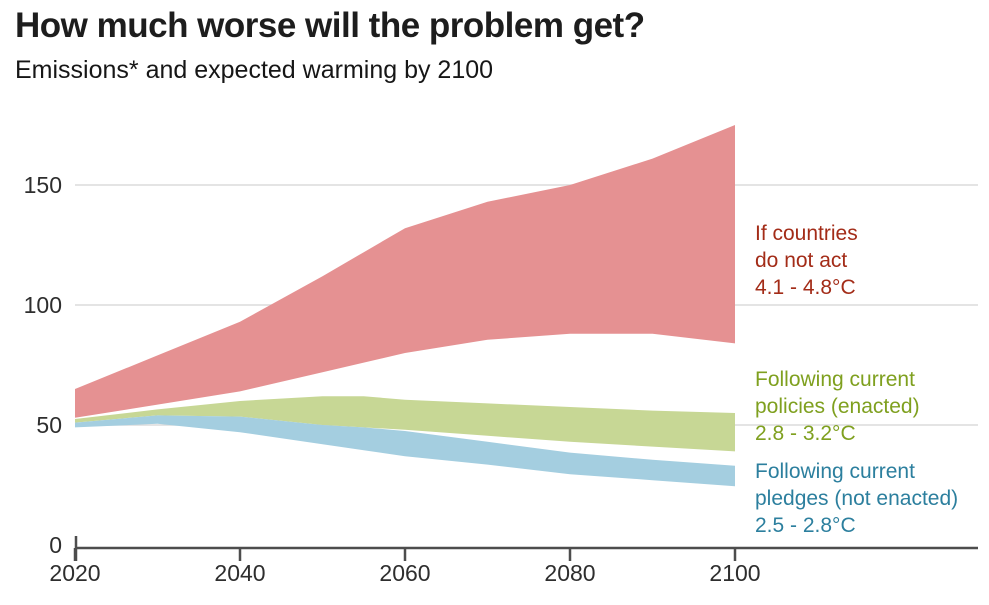 The image size is (989, 605). Describe the element at coordinates (330, 25) in the screenshot. I see `chart-title: How much worse will the problem get?` at that location.